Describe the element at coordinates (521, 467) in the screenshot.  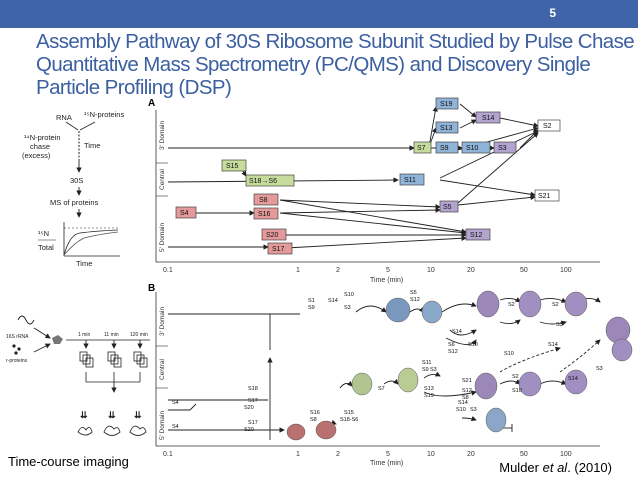
I see `citation-author: Mulder` at that location.